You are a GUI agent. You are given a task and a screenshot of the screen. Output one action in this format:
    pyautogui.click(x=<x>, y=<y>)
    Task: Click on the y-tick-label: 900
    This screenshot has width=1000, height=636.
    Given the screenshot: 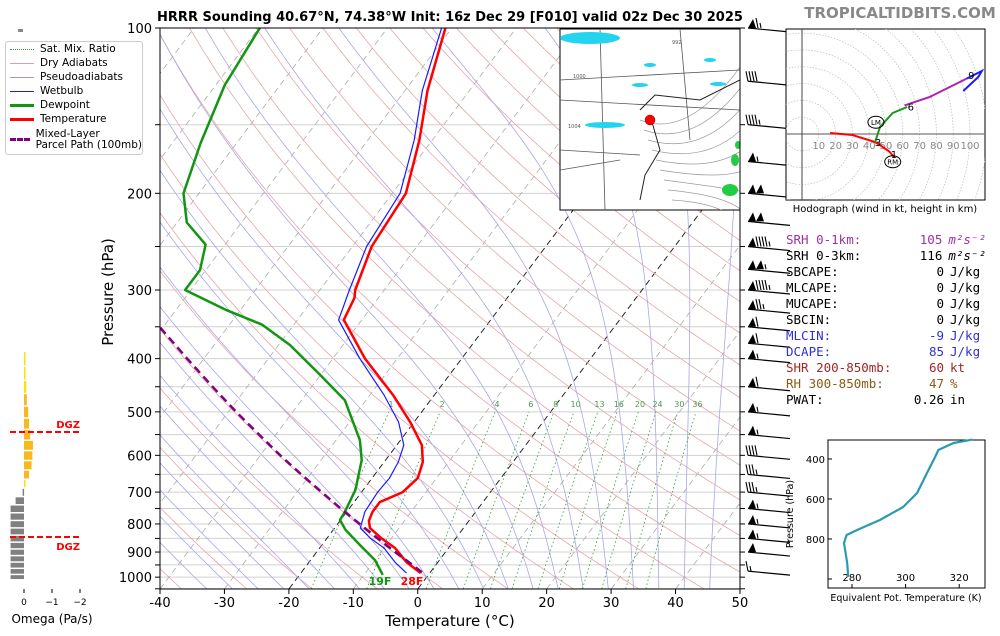 What is the action you would take?
    pyautogui.click(x=139, y=553)
    